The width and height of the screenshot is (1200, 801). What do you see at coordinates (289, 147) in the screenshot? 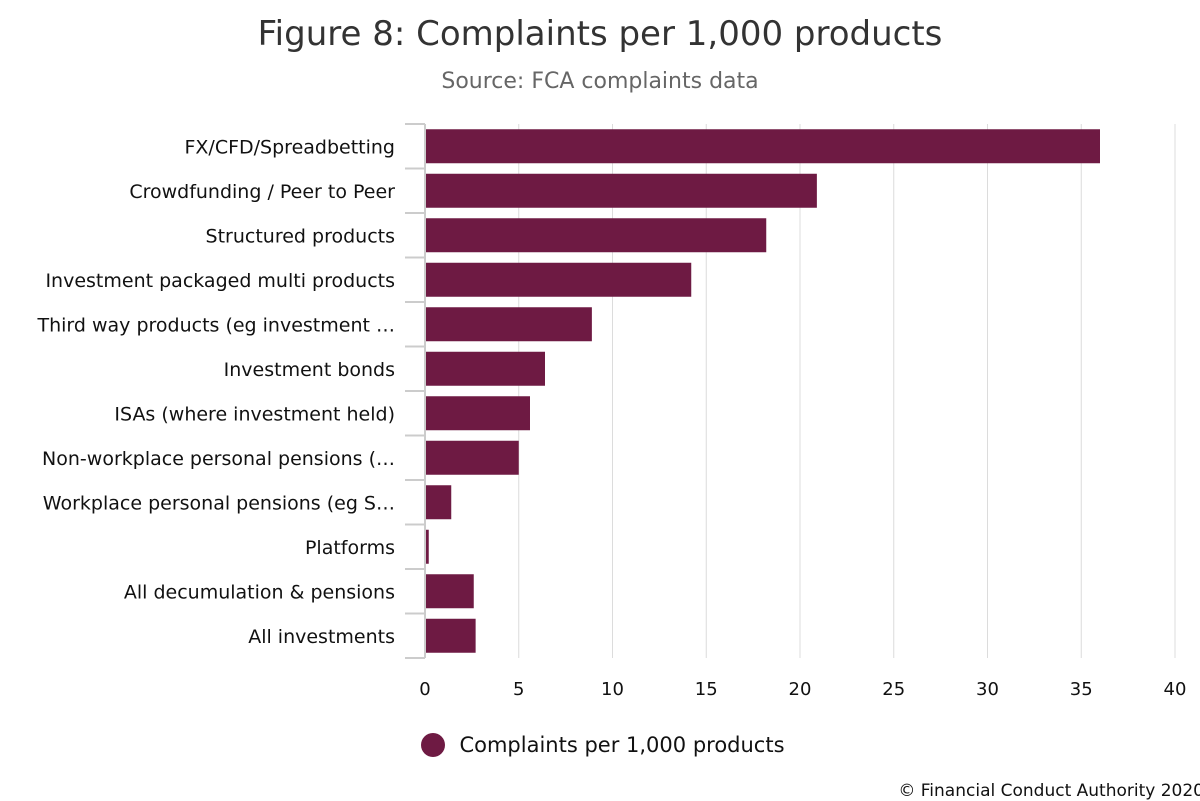
I see `category-label: FX/CFD/Spreadbetting` at bounding box center [289, 147].